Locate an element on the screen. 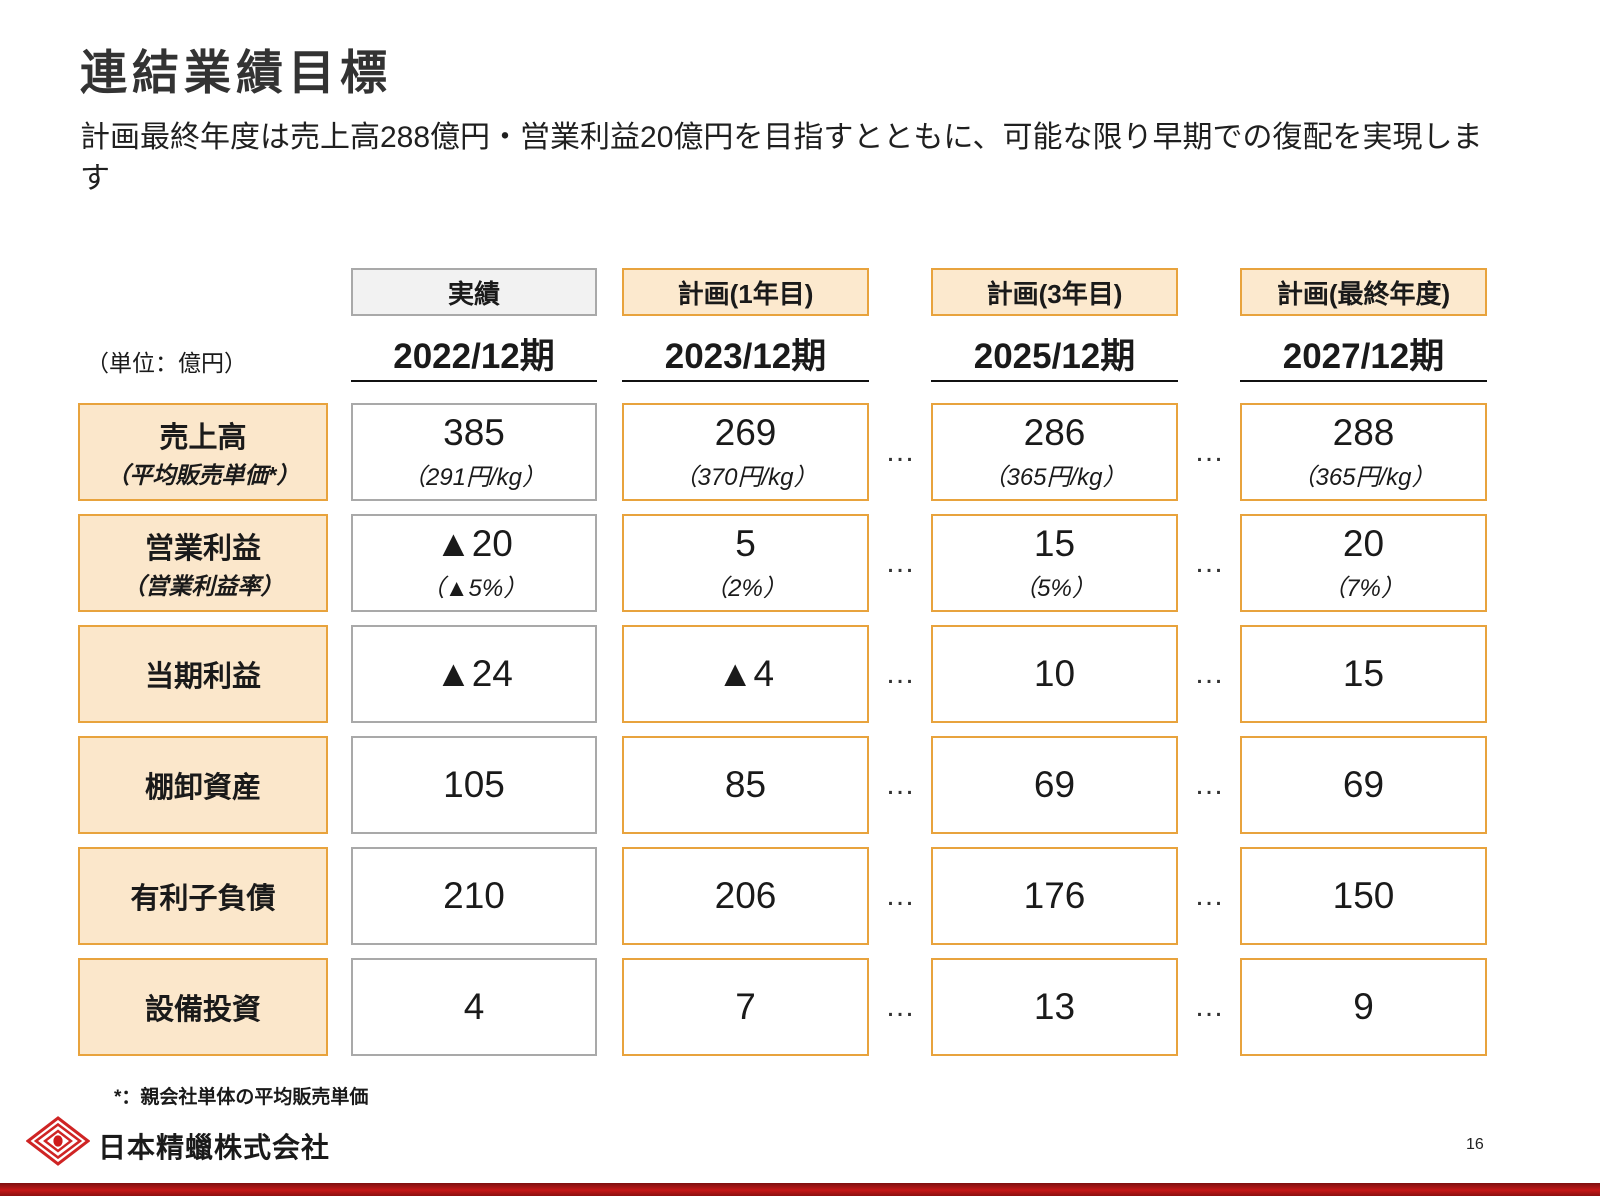  row-label-capex: 設備投資 is located at coordinates (203, 1007).